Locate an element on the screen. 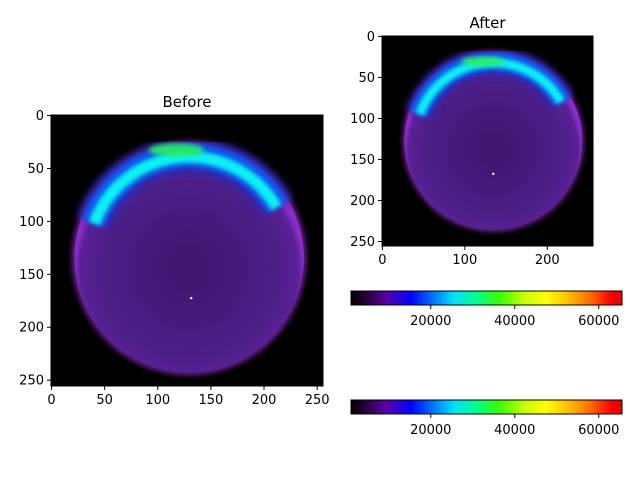  after-xtick-label: 100 is located at coordinates (464, 260).